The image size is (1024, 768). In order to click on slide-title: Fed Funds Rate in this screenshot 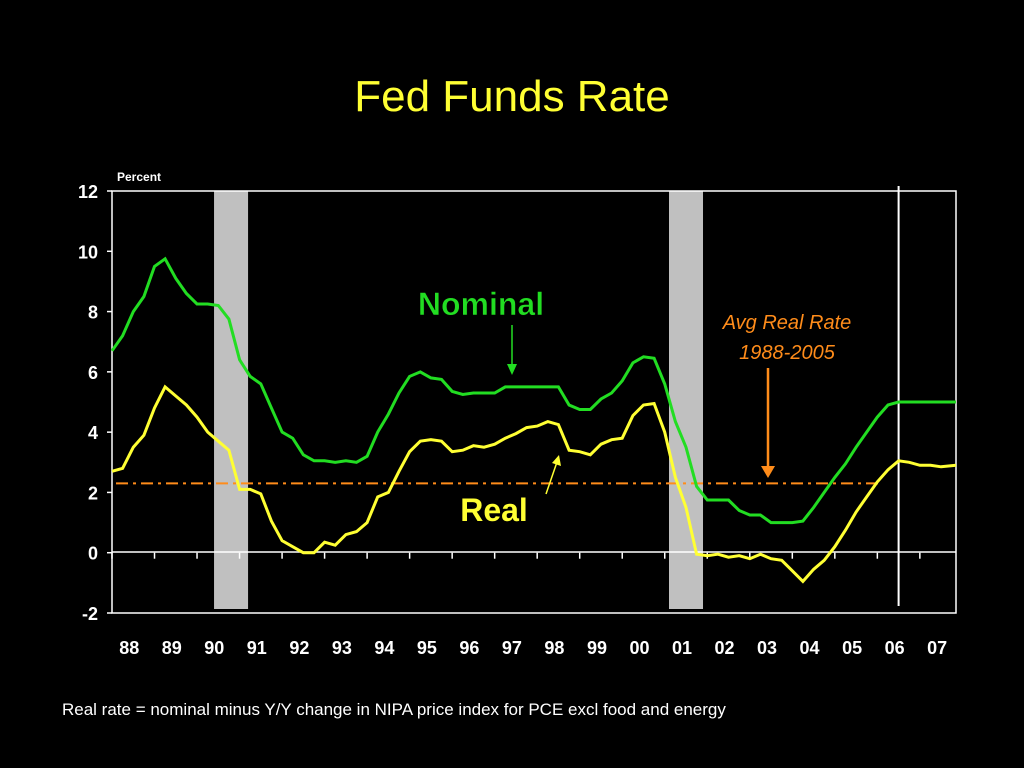, I will do `click(512, 96)`.